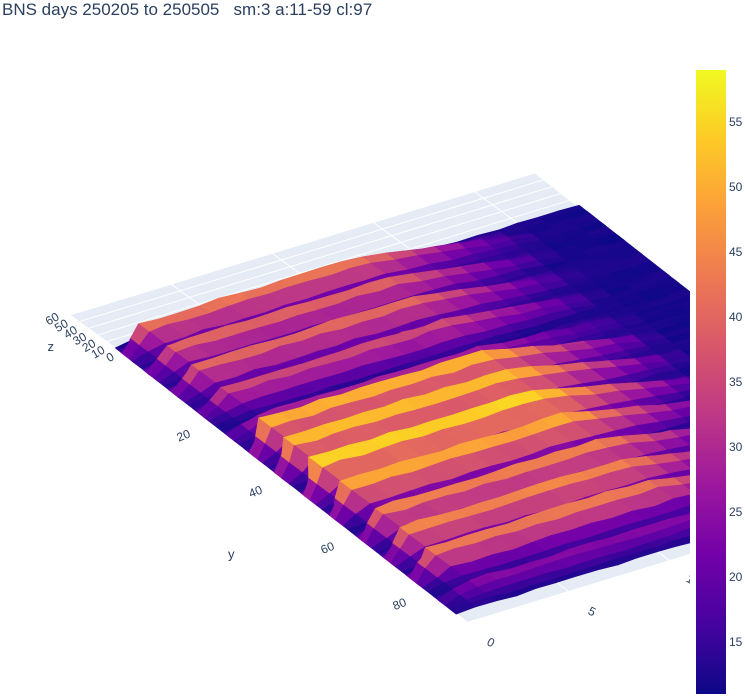 Image resolution: width=745 pixels, height=698 pixels. I want to click on y-tick-label: 40, so click(256, 492).